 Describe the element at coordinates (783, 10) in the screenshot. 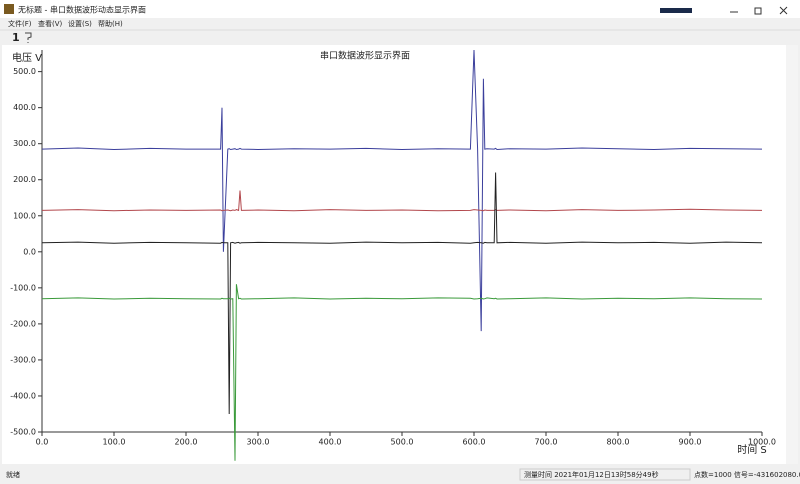

I see `close-button` at that location.